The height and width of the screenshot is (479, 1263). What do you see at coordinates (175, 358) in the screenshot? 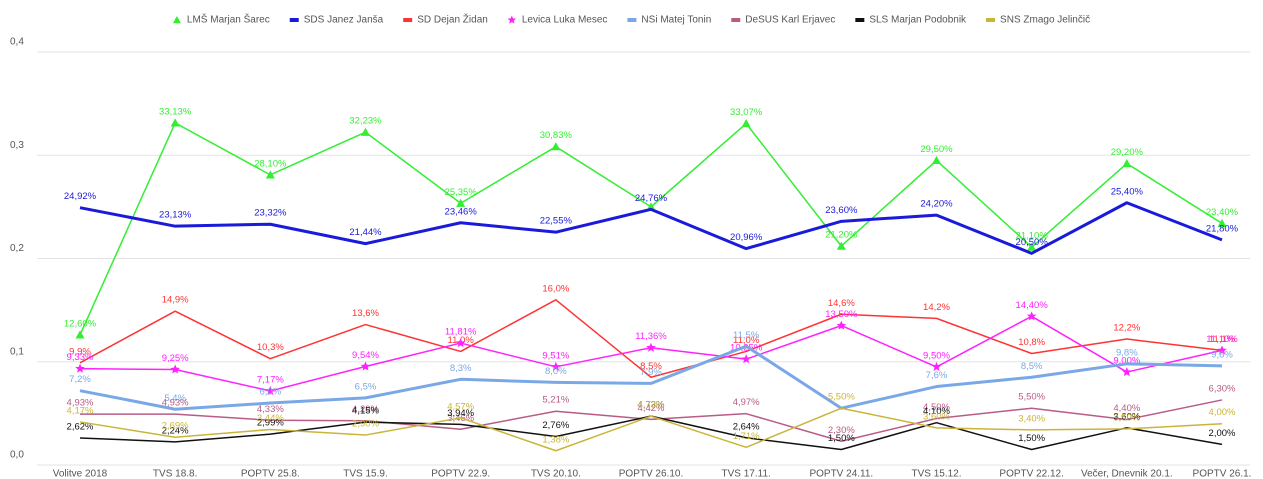
I see `data-label: 9,25%` at bounding box center [175, 358].